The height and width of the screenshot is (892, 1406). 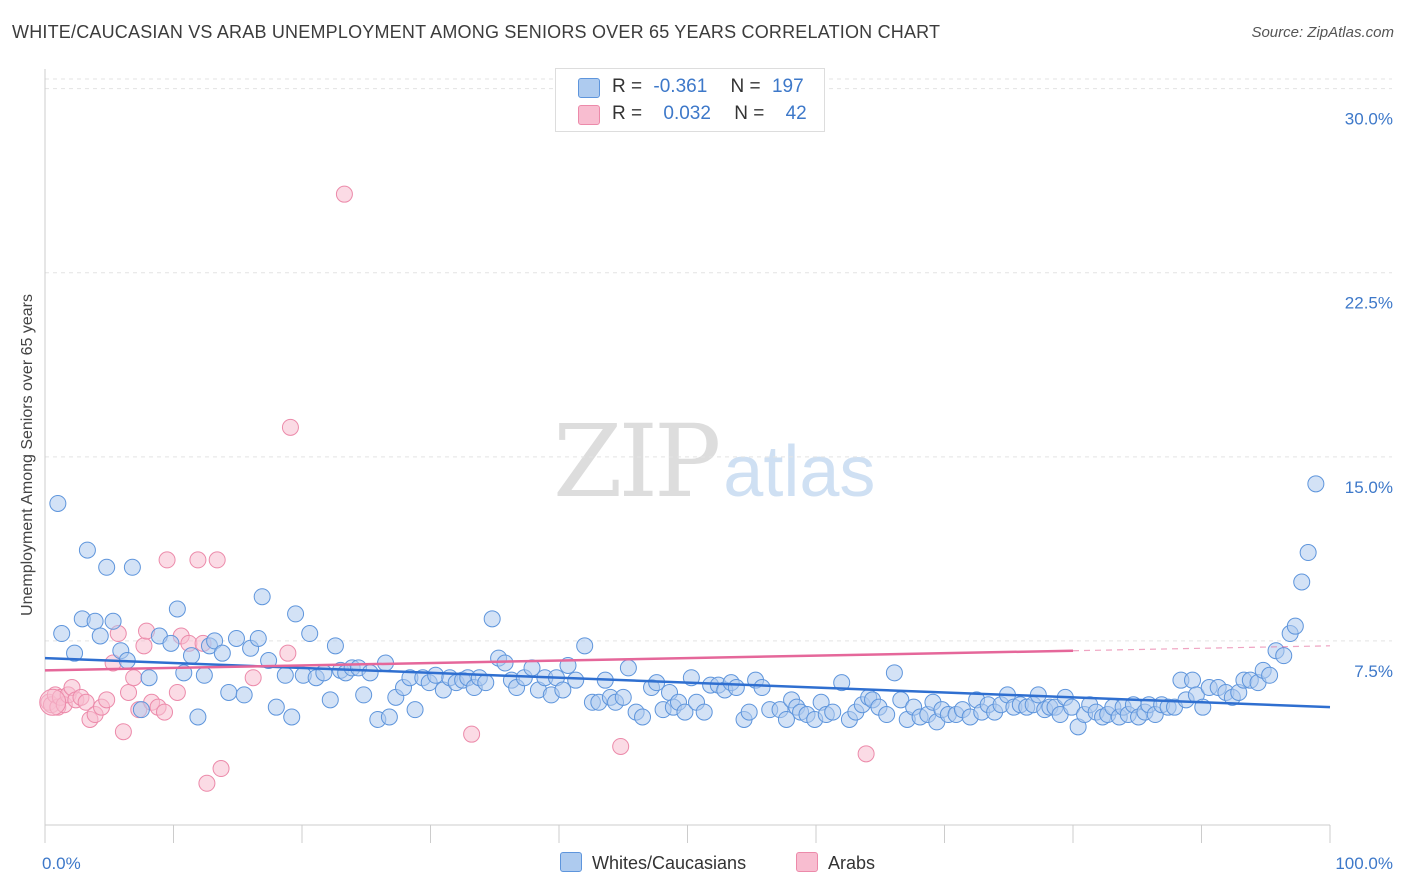 What do you see at coordinates (627, 113) in the screenshot?
I see `legend-r-label: R =` at bounding box center [627, 113].